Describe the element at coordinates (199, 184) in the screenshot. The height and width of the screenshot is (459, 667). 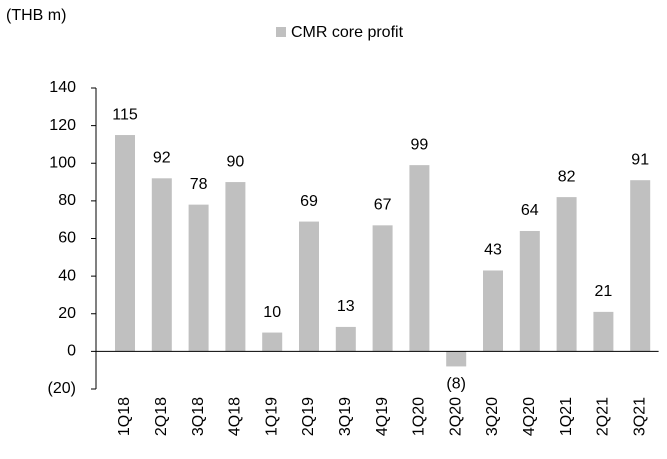
I see `data-label: 78` at that location.